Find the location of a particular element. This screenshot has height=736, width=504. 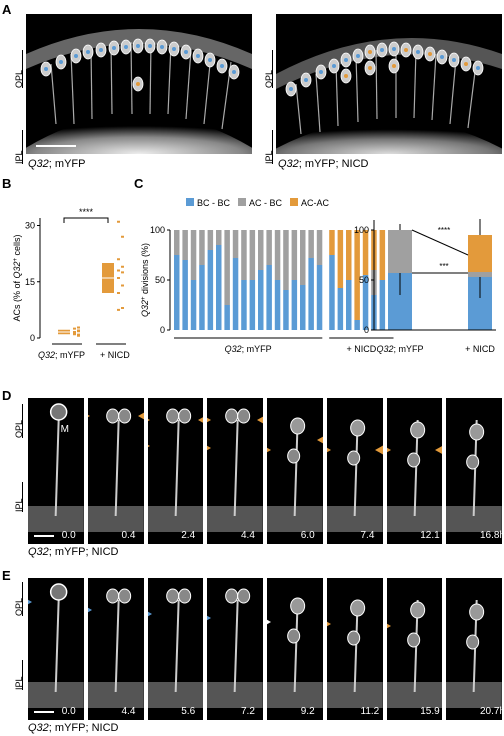

timepoint-label: 4.4 is located at coordinates (128, 711).